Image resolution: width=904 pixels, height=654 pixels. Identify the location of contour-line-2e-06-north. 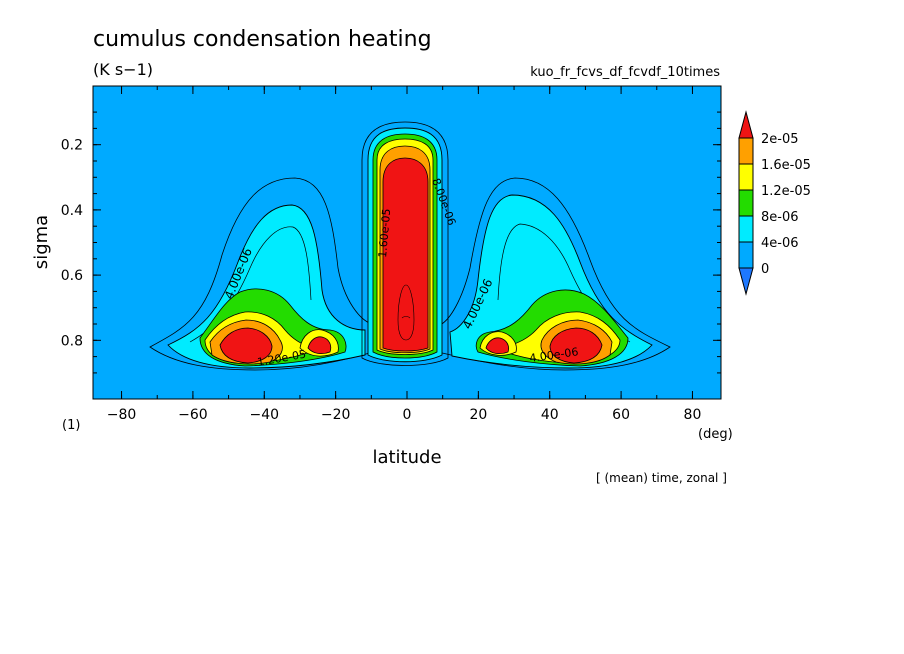
(554, 274).